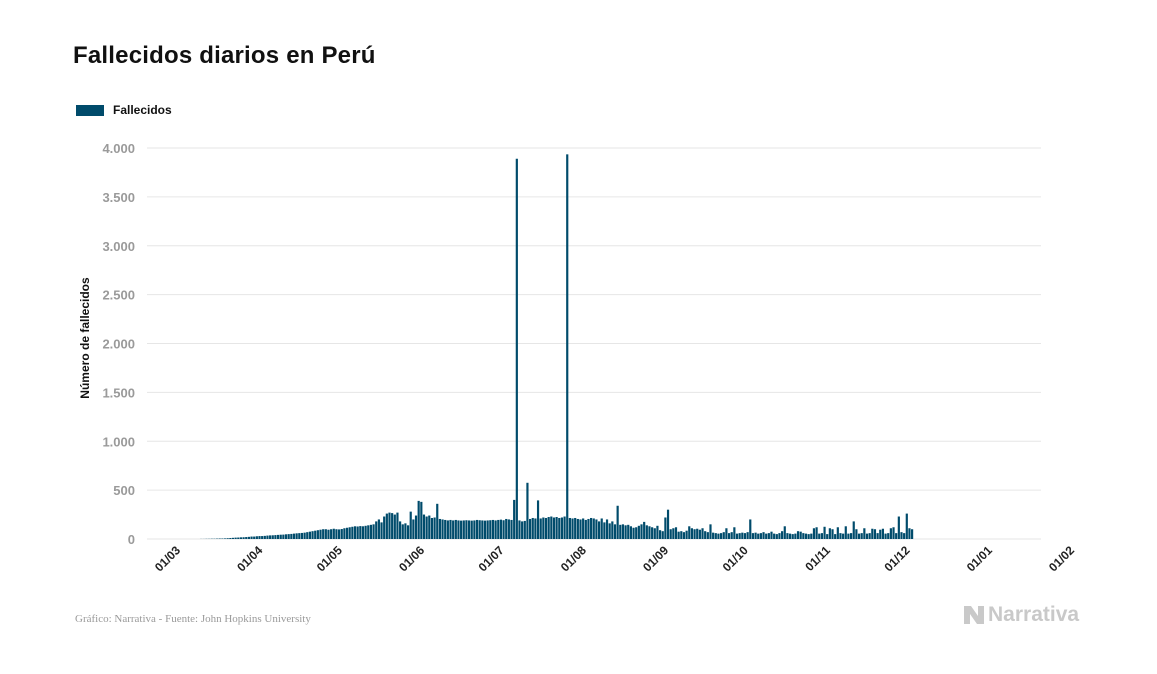 The image size is (1157, 674). What do you see at coordinates (118, 246) in the screenshot?
I see `y-tick-label: 3.000` at bounding box center [118, 246].